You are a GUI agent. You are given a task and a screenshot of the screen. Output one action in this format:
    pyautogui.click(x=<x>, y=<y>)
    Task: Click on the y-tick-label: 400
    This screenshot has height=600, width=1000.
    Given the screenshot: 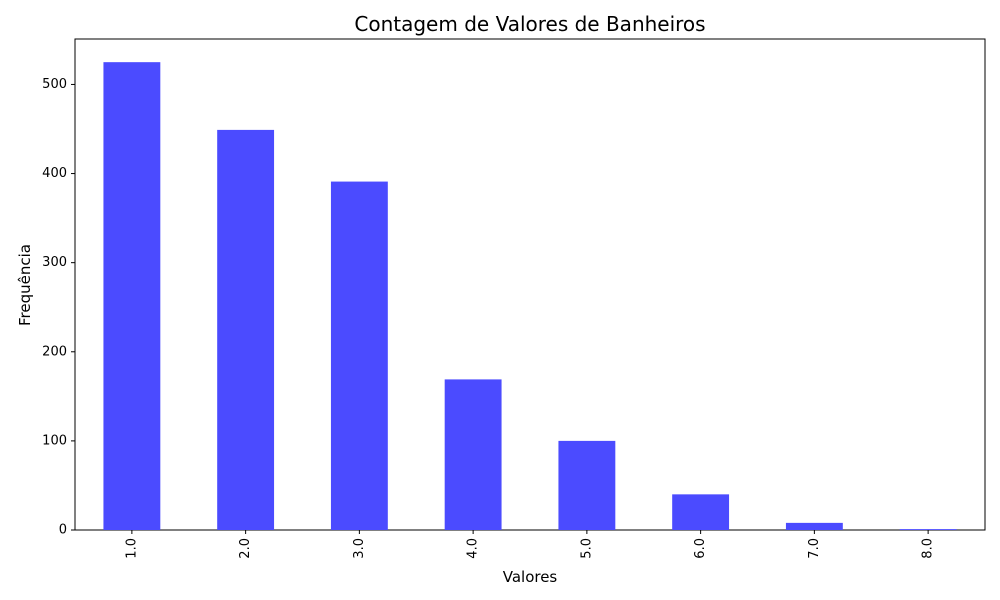 What is the action you would take?
    pyautogui.click(x=54, y=173)
    